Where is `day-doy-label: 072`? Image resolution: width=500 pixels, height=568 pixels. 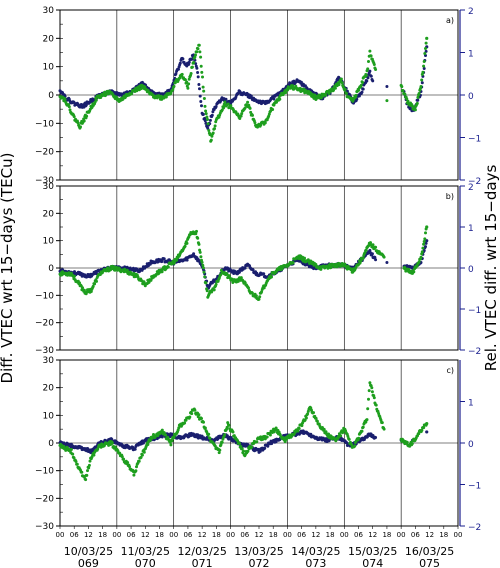
day-doy-label: 072 is located at coordinates (259, 562).